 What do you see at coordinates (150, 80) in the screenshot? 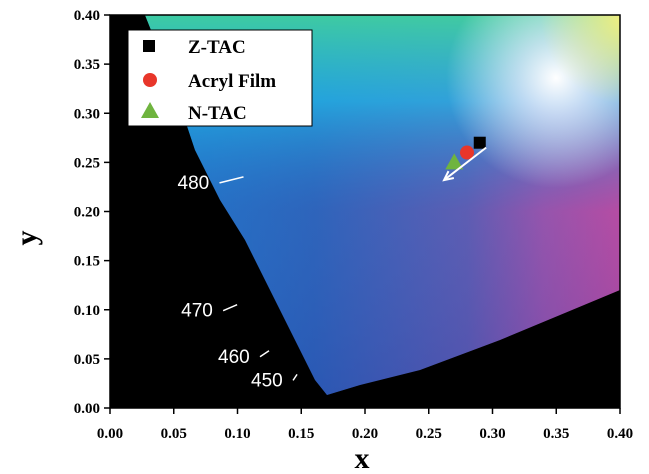
I see `legend-marker-acryl-film` at bounding box center [150, 80].